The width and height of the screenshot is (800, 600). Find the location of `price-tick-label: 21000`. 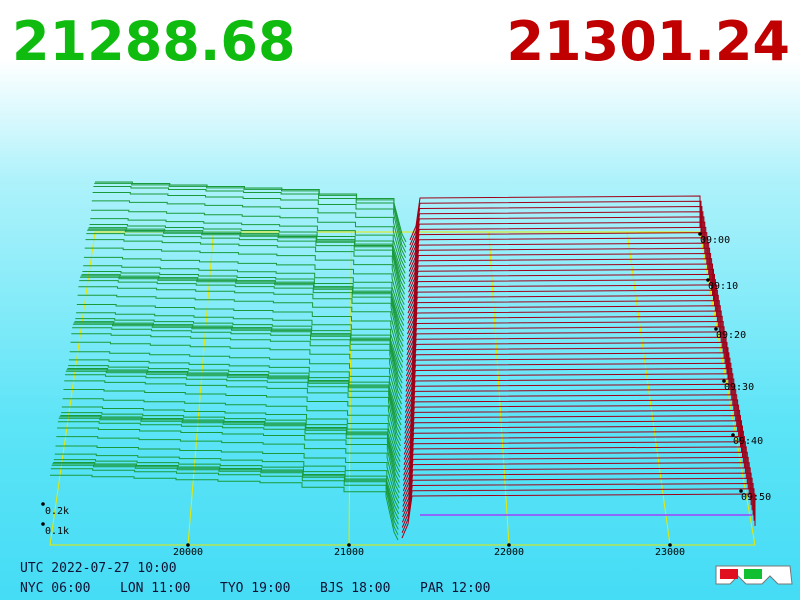

price-tick-label: 21000 is located at coordinates (349, 552).